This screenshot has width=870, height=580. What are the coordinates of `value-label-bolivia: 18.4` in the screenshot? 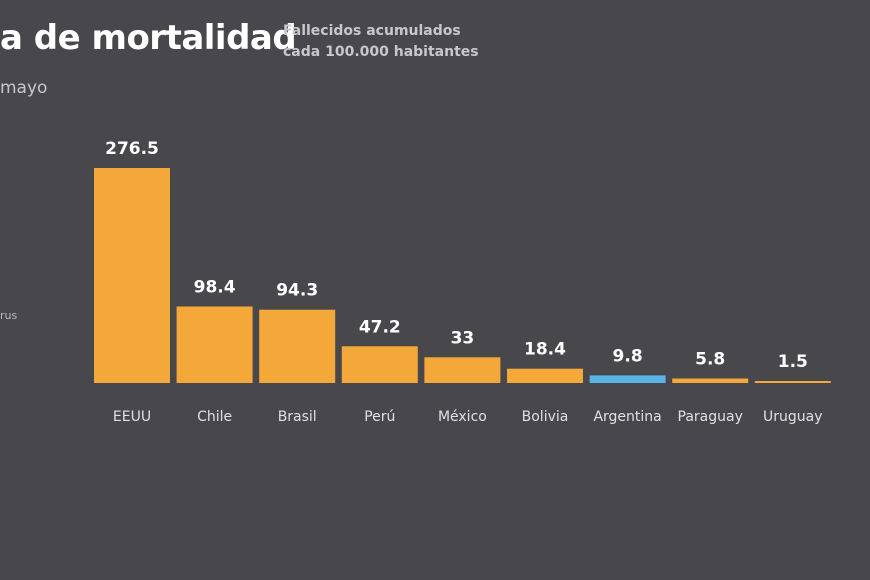 It's located at (545, 350).